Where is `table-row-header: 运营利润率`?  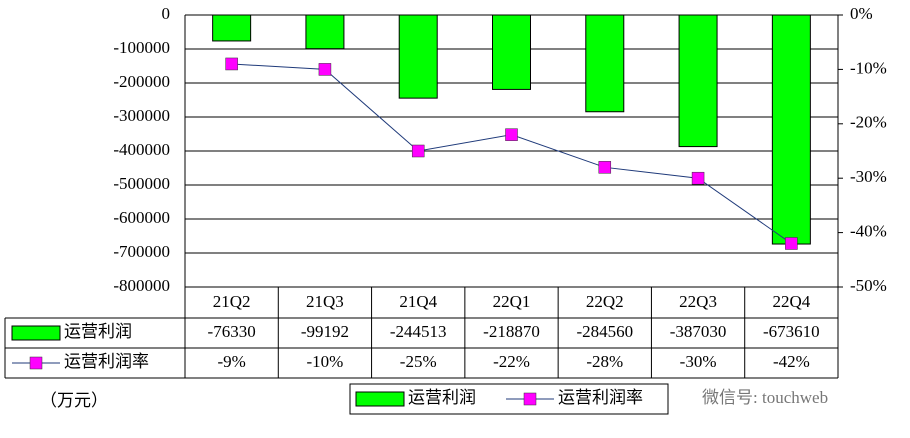 table-row-header: 运营利润率 is located at coordinates (106, 361).